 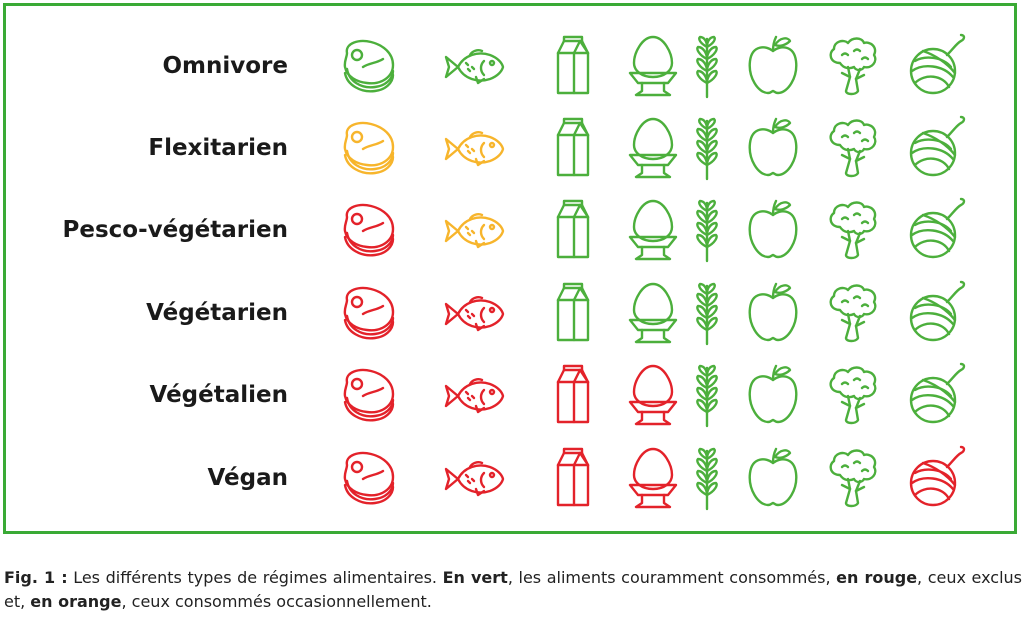 I want to click on caption-fig-label: Fig. 1 :, so click(x=36, y=577).